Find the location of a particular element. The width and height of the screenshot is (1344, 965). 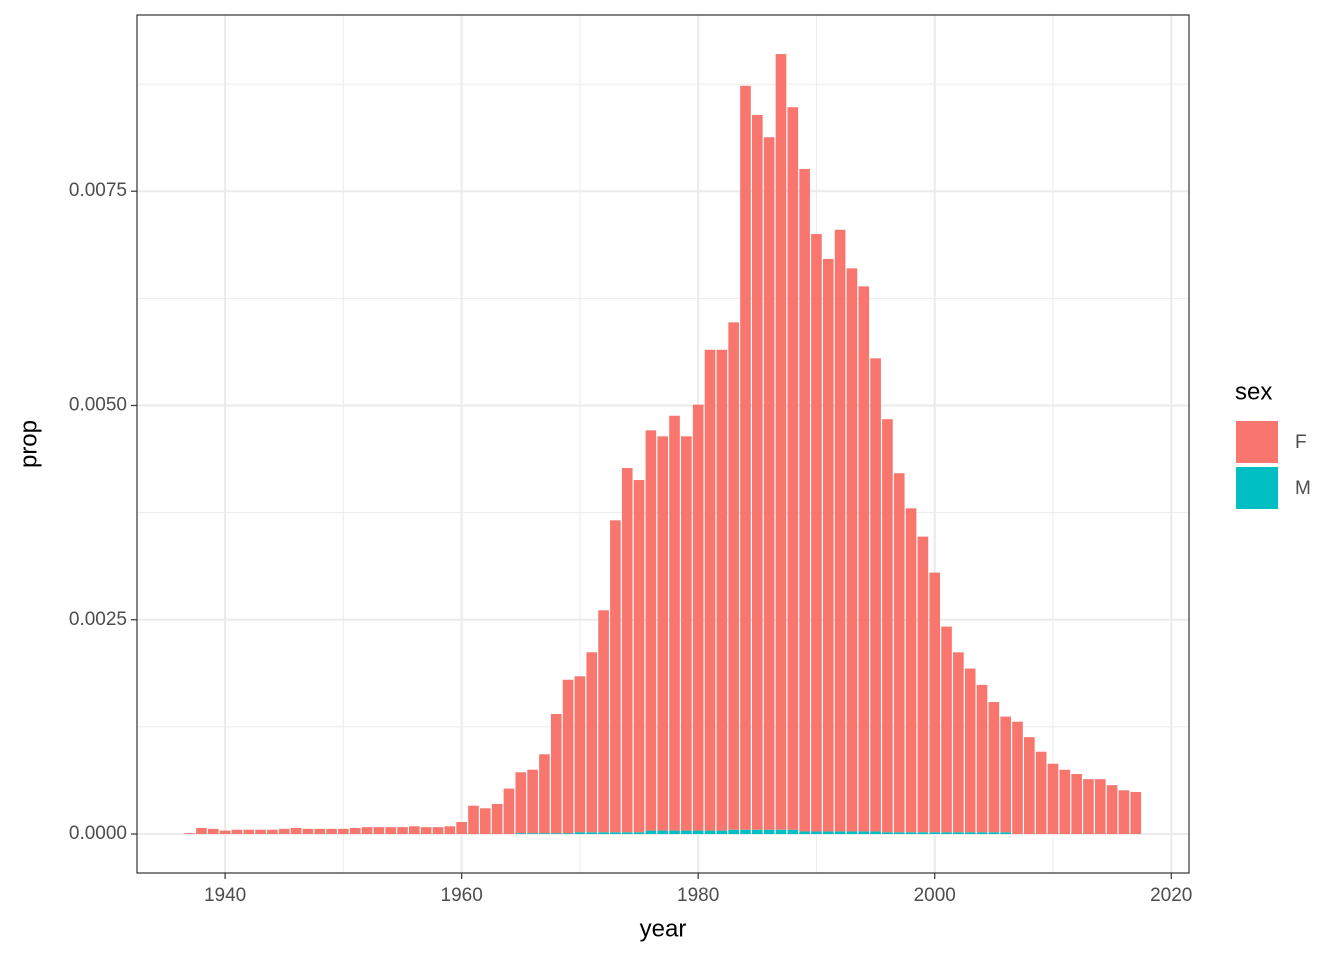

x-tick-label: 1980 is located at coordinates (698, 895).